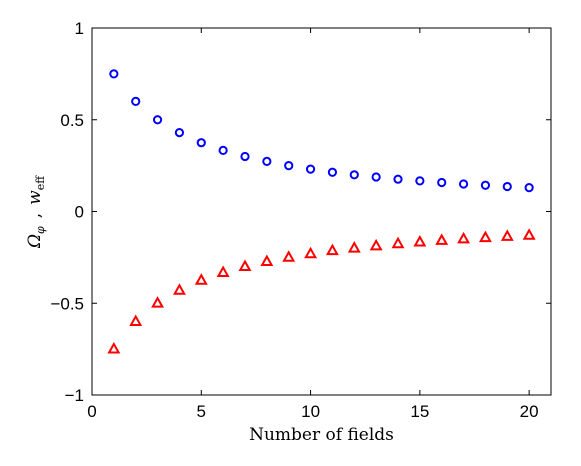 The image size is (581, 466). Describe the element at coordinates (79, 28) in the screenshot. I see `y-tick-label: 1` at that location.